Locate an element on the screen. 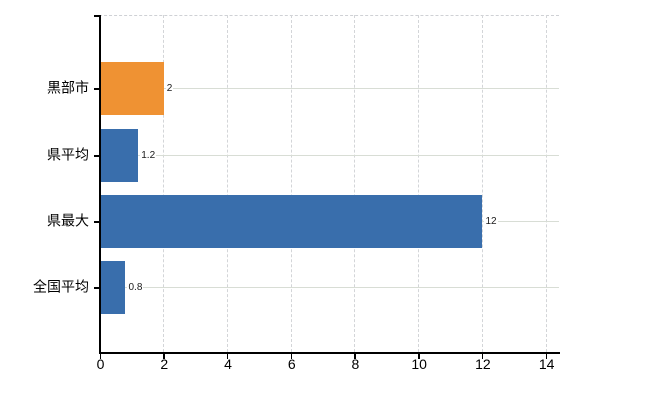 The width and height of the screenshot is (650, 400). category-label: 県最大 is located at coordinates (68, 220).